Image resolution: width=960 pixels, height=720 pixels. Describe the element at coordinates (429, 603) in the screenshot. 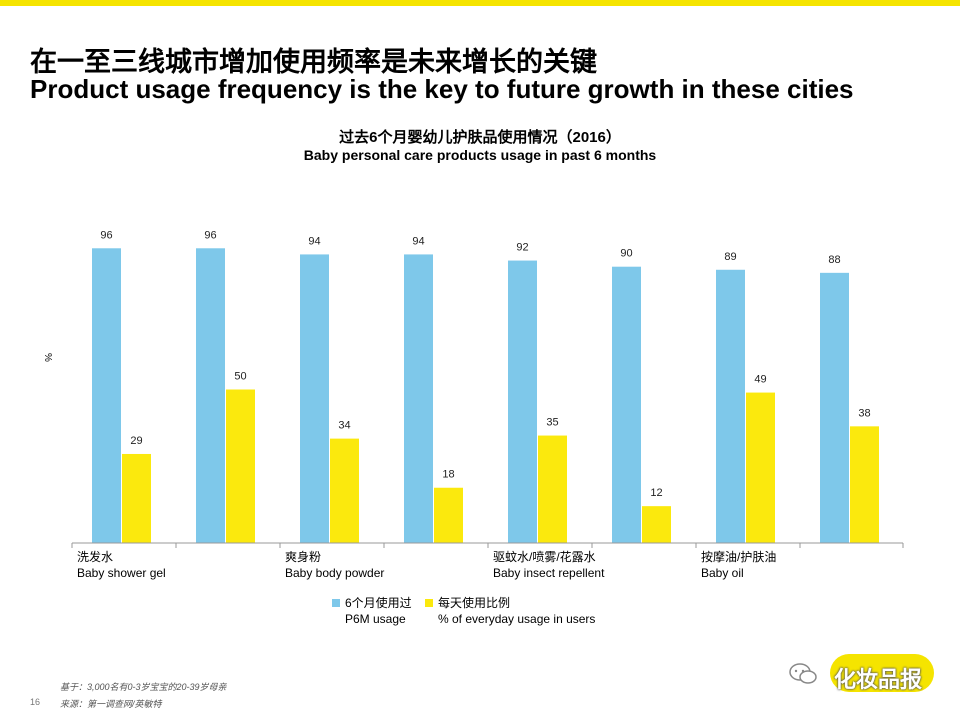

I see `legend-swatch-yellow` at that location.